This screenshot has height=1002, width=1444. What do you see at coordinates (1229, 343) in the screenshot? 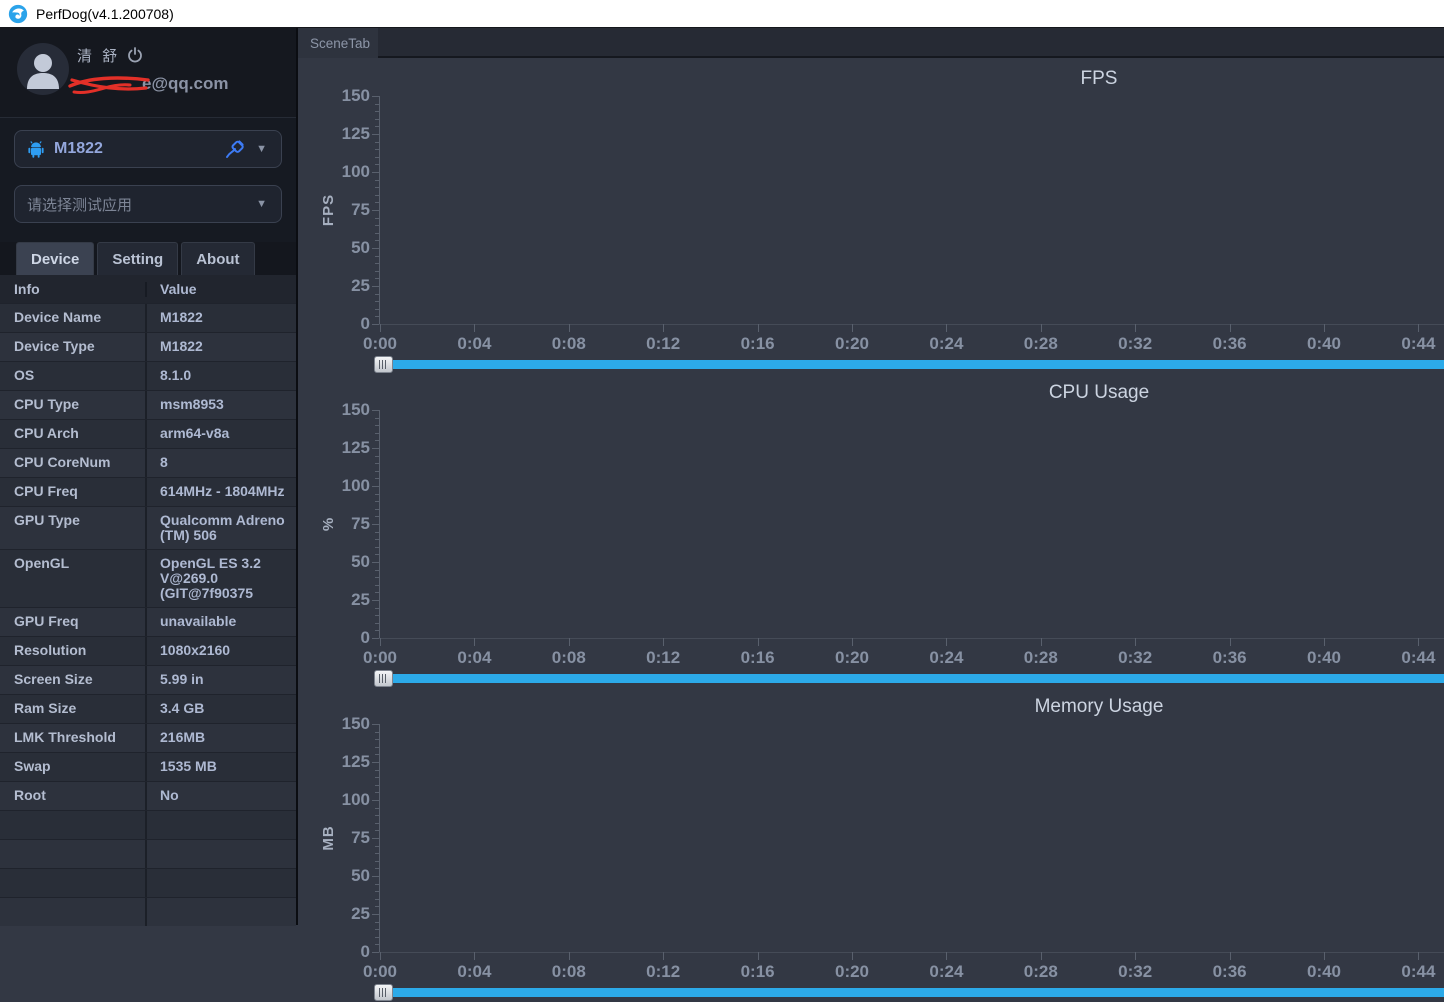
I see `x-tick-label: 0:36` at bounding box center [1229, 343].